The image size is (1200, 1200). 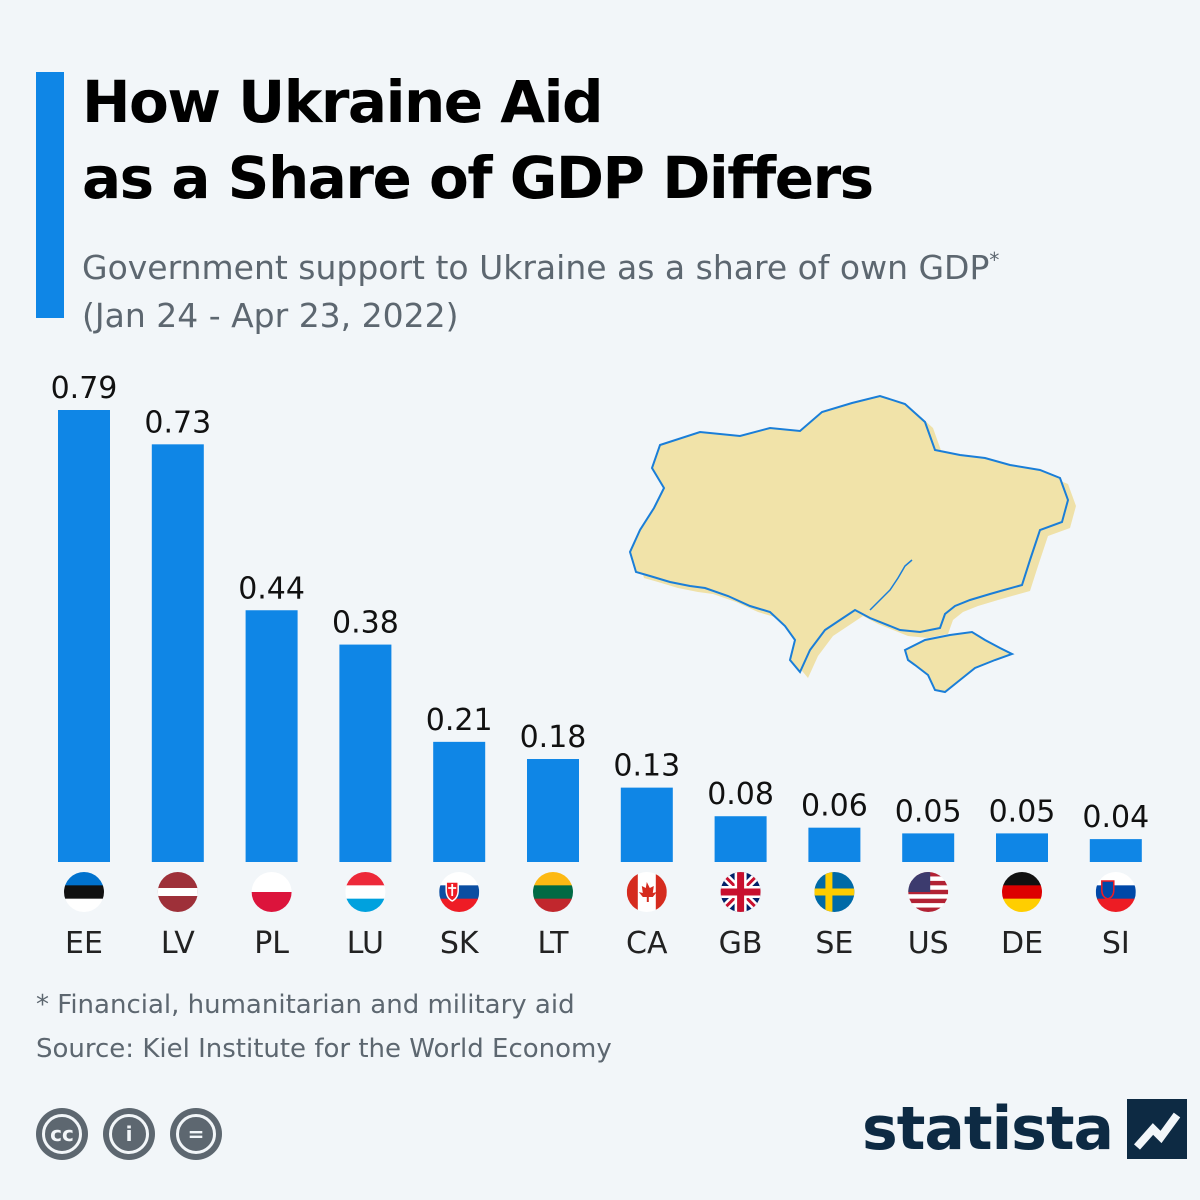 What do you see at coordinates (740, 794) in the screenshot?
I see `value-label: 0.08` at bounding box center [740, 794].